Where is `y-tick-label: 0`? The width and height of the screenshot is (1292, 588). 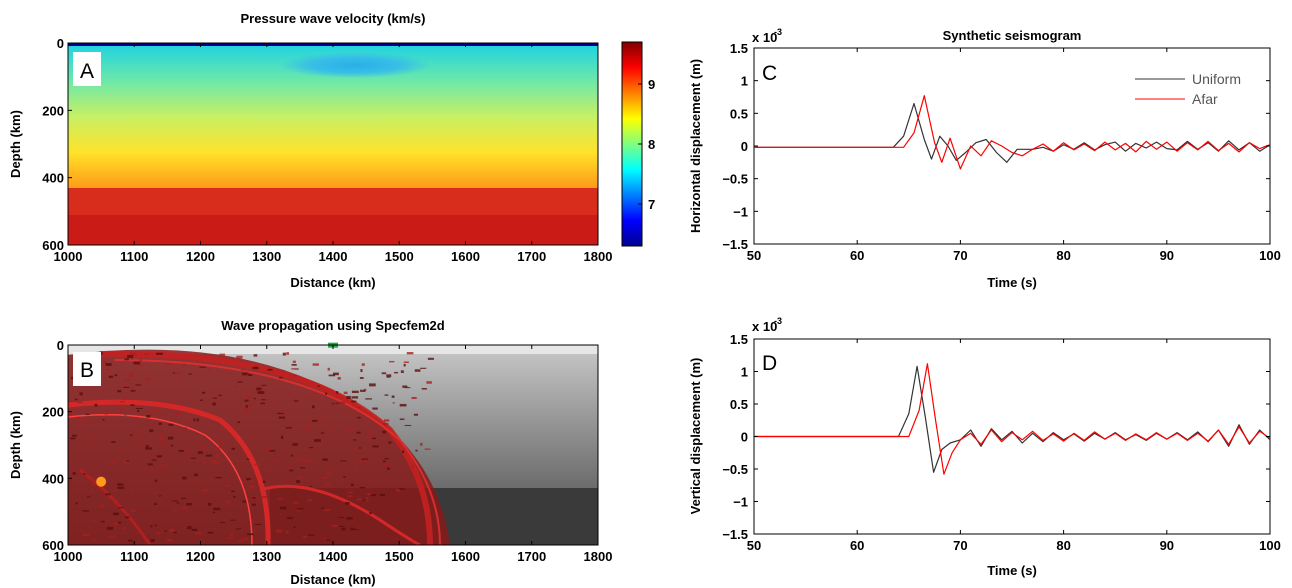 y-tick-label: 0 is located at coordinates (60, 345).